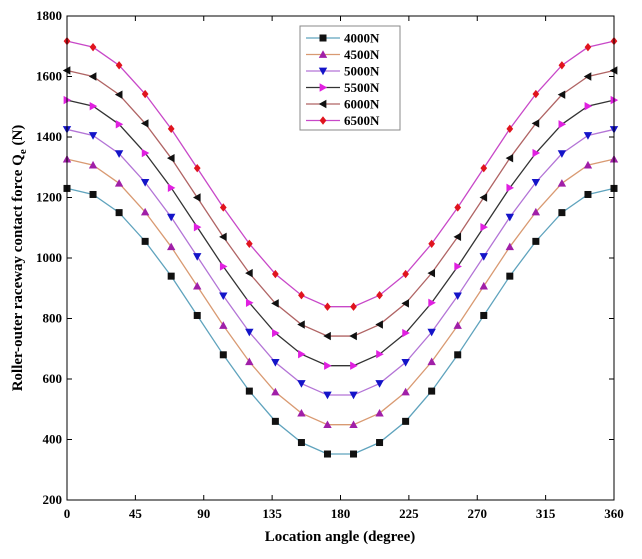 The width and height of the screenshot is (642, 559). I want to click on y-tick-label: 1800, so click(49, 15).